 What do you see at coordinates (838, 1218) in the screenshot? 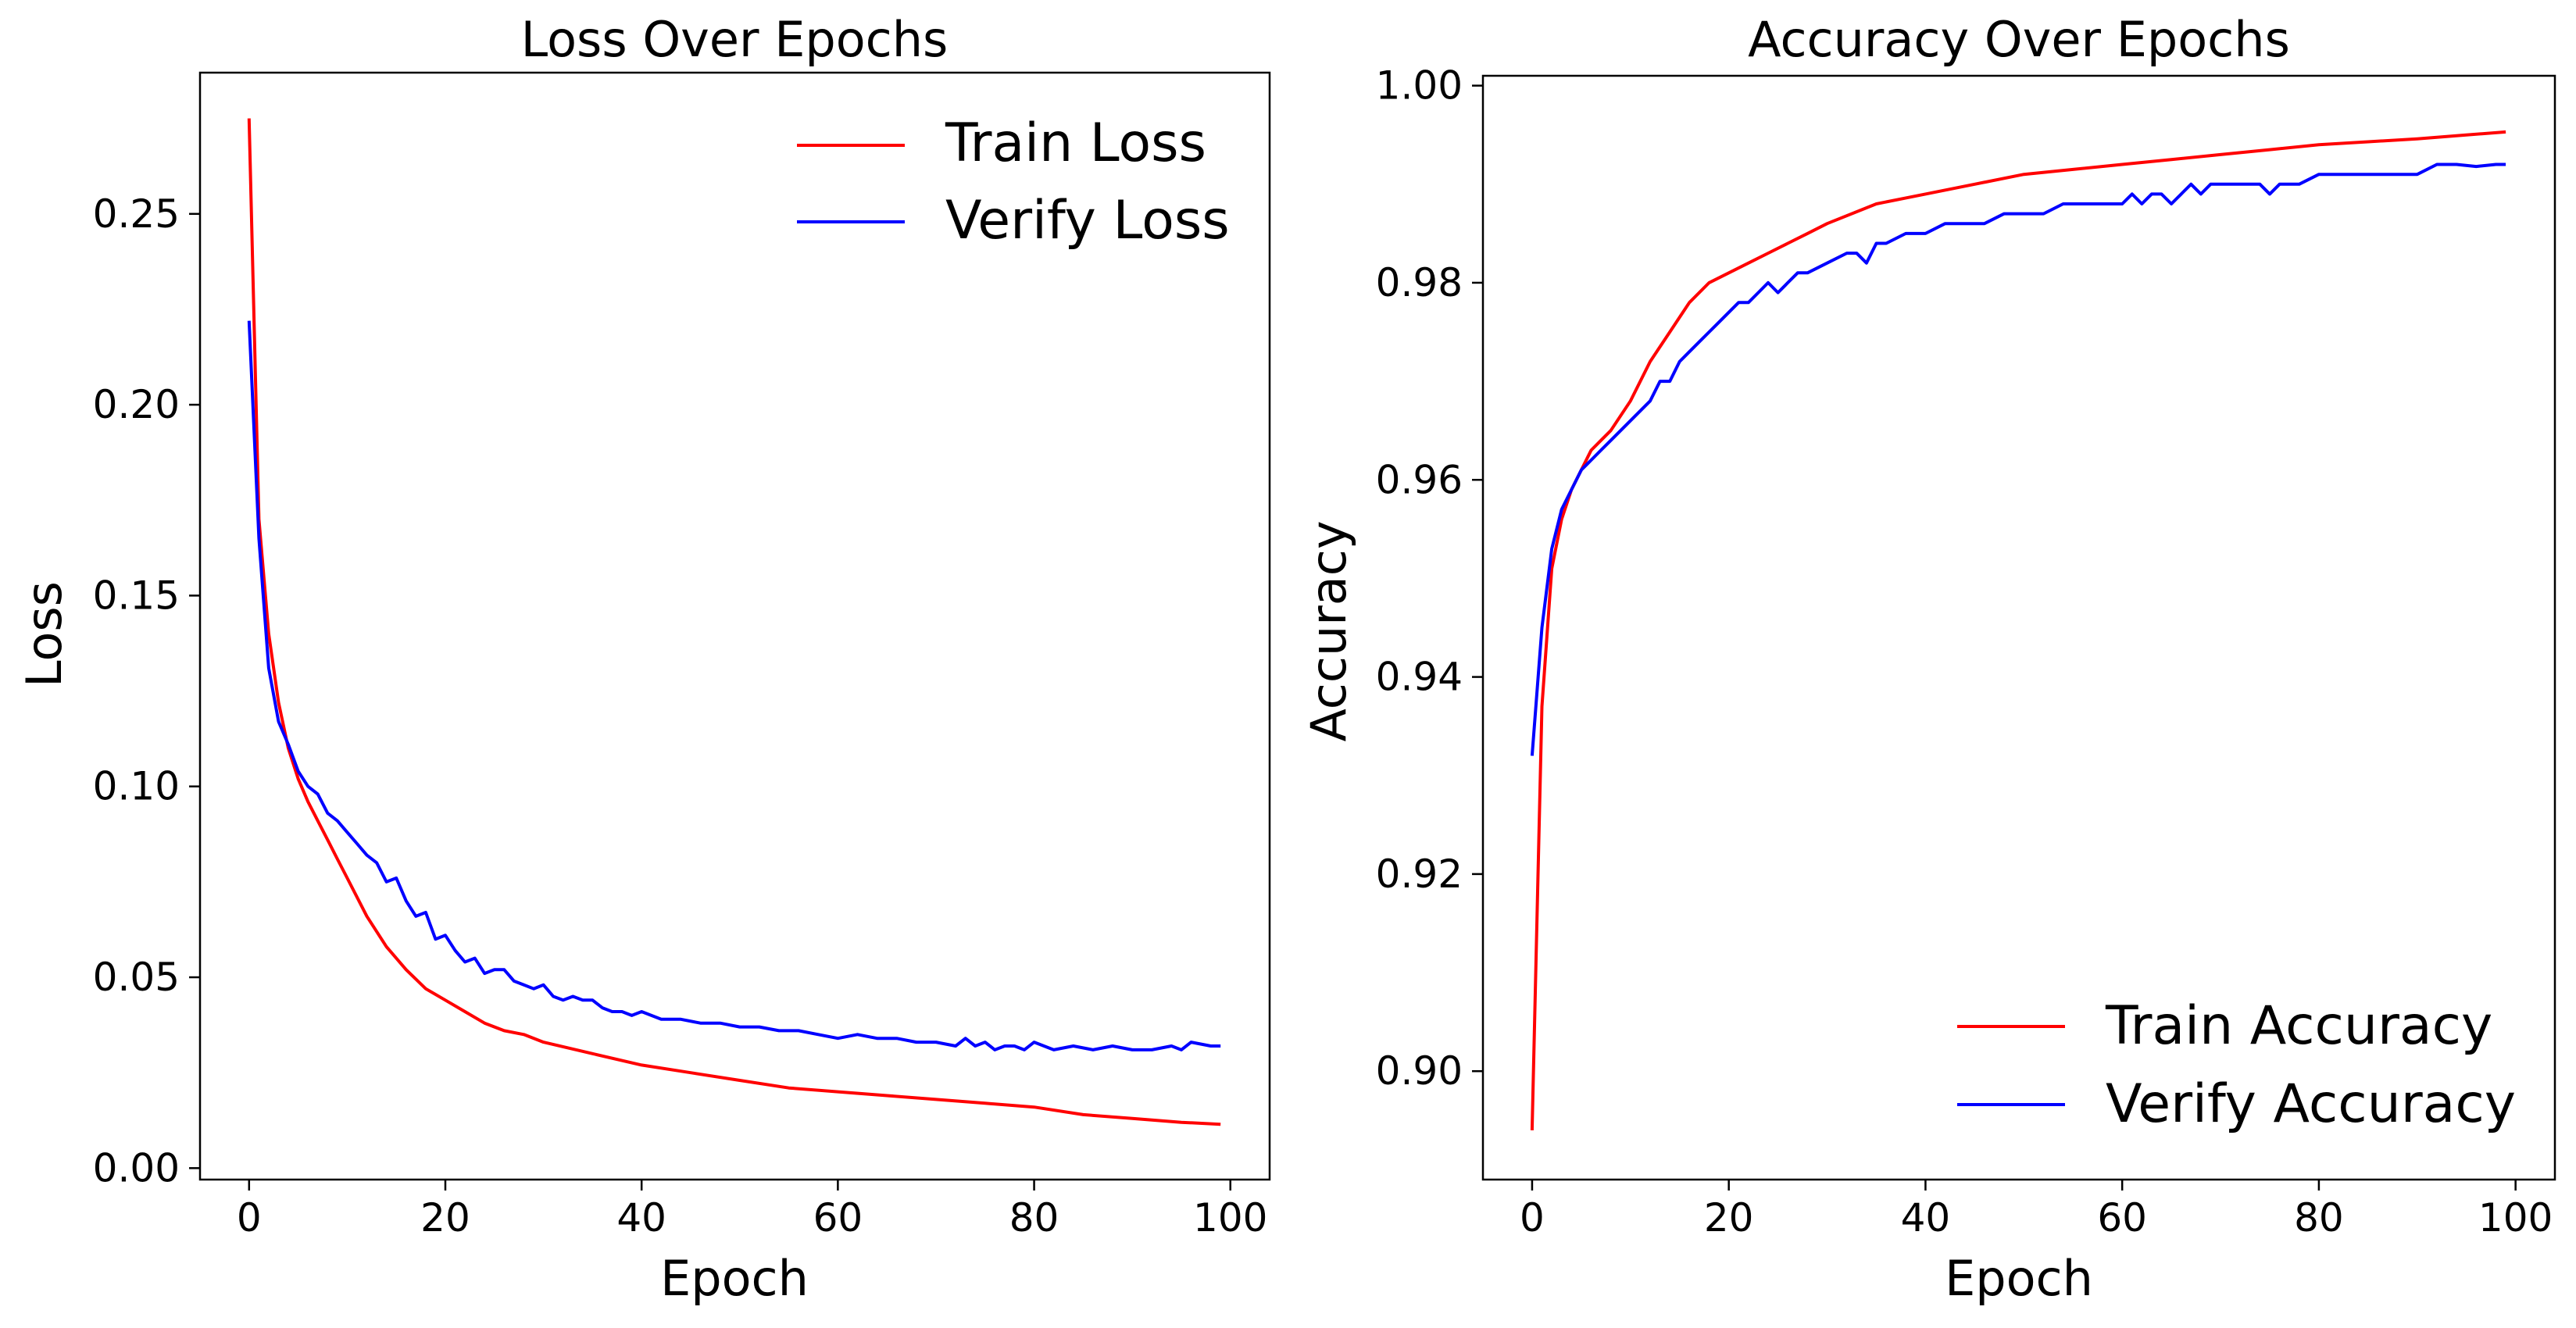
I see `loss-x-tick-label: 60` at bounding box center [838, 1218].